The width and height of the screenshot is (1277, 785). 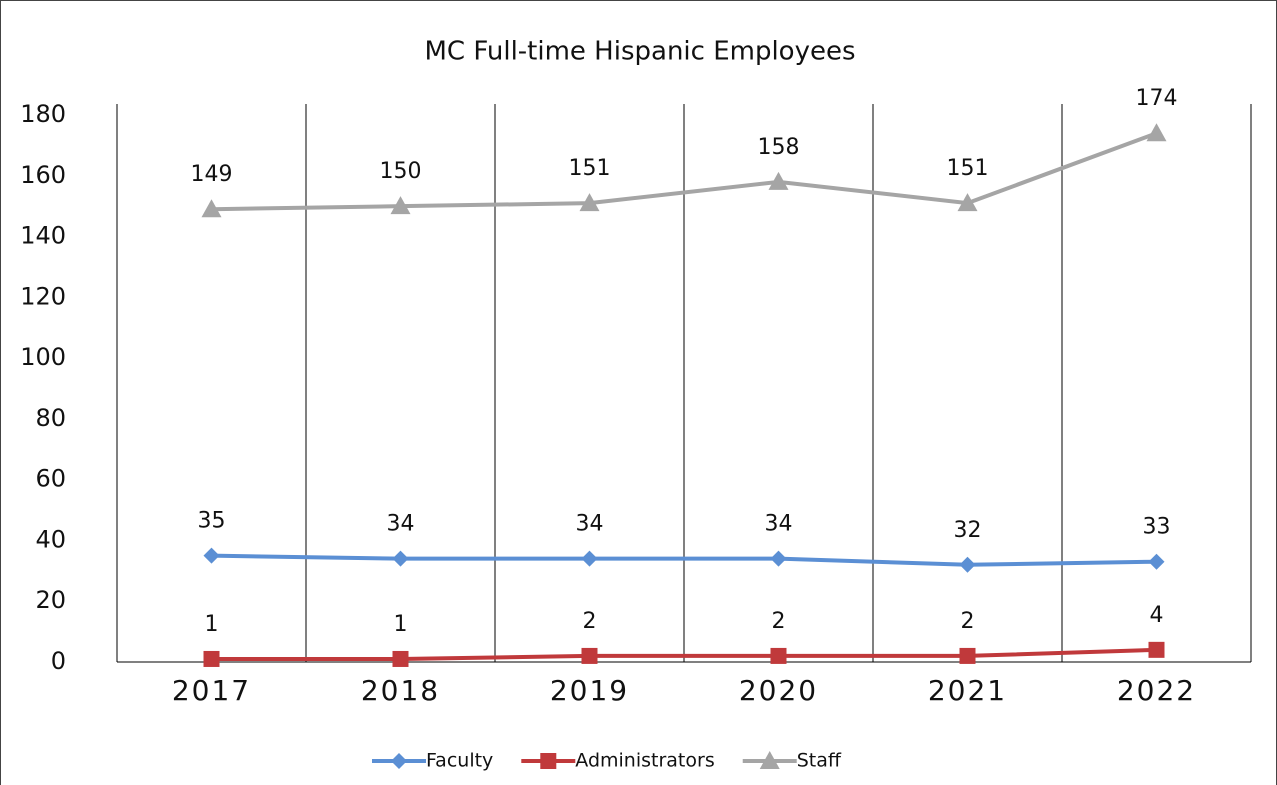 I want to click on x-tick-label: 2022, so click(x=1156, y=690).